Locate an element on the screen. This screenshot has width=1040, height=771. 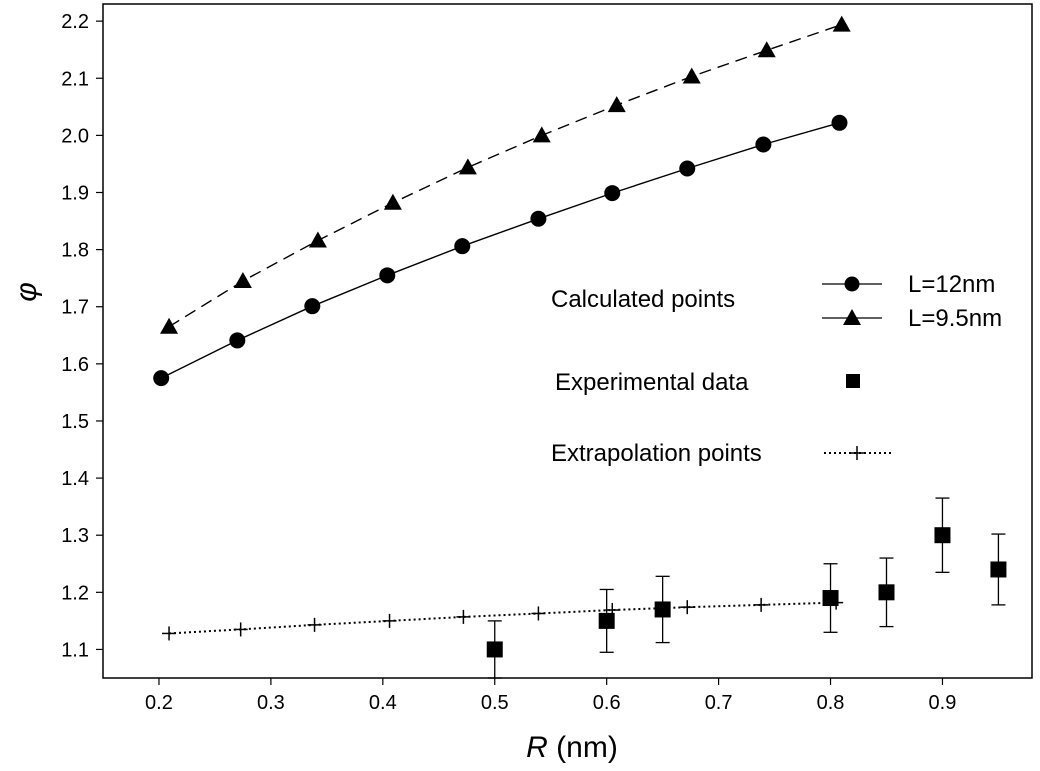
legend-l12-label: L=12nm is located at coordinates (951, 284).